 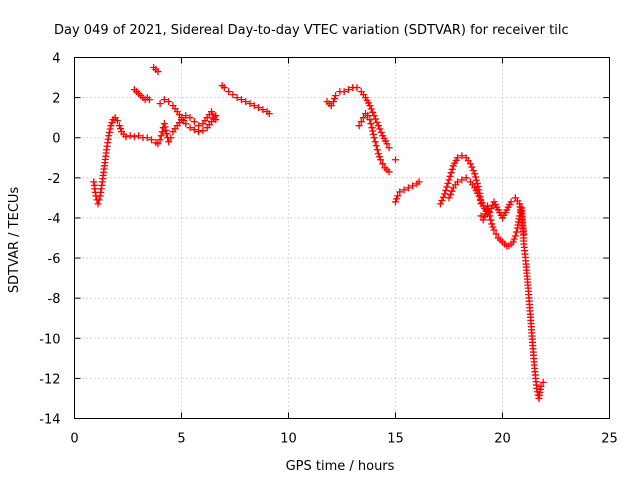 I want to click on x-tick-label: 0, so click(x=74, y=439).